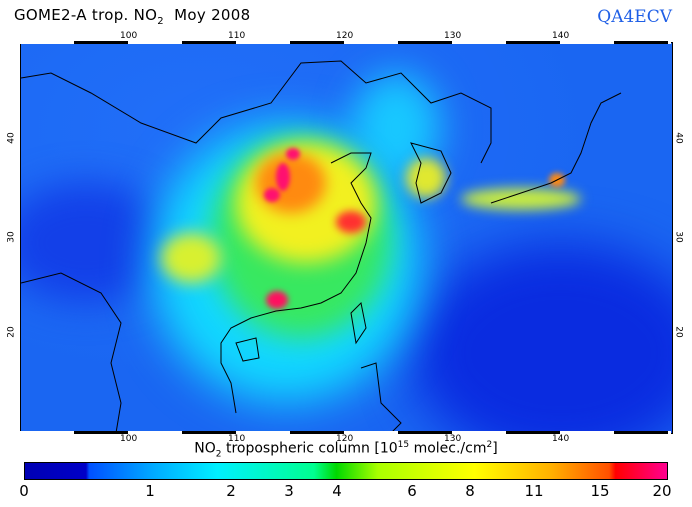 The height and width of the screenshot is (507, 692). Describe the element at coordinates (277, 300) in the screenshot. I see `hotspot-prd` at that location.